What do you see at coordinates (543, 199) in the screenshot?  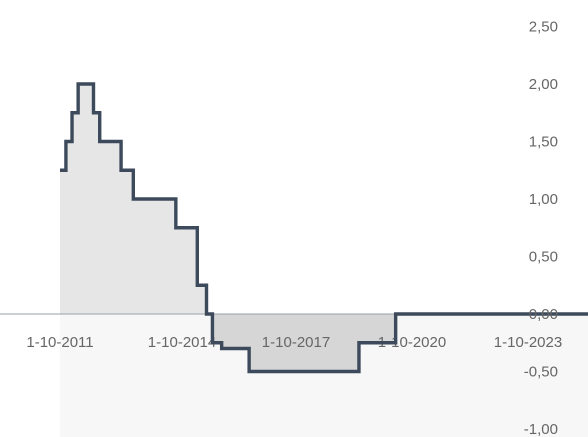 I see `y-tick-label: 1,00` at bounding box center [543, 199].